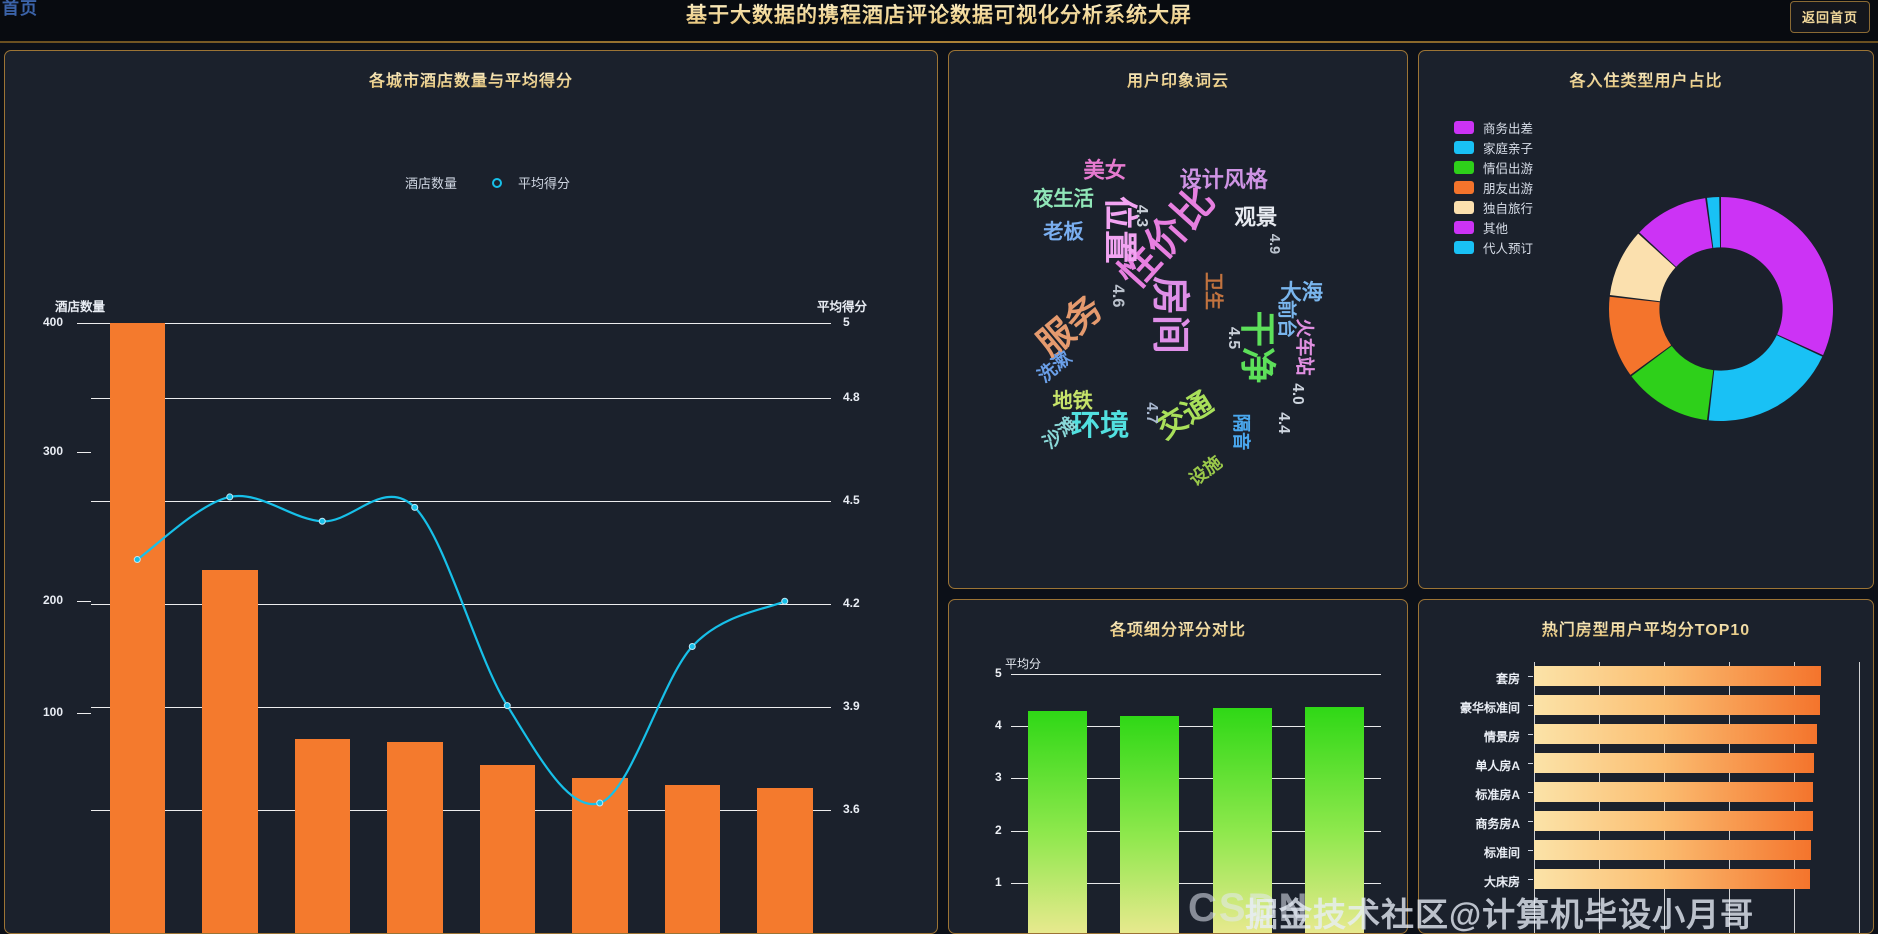 This screenshot has width=1878, height=934. Describe the element at coordinates (1508, 208) in the screenshot. I see `pie-legend-label: 独自旅行` at that location.